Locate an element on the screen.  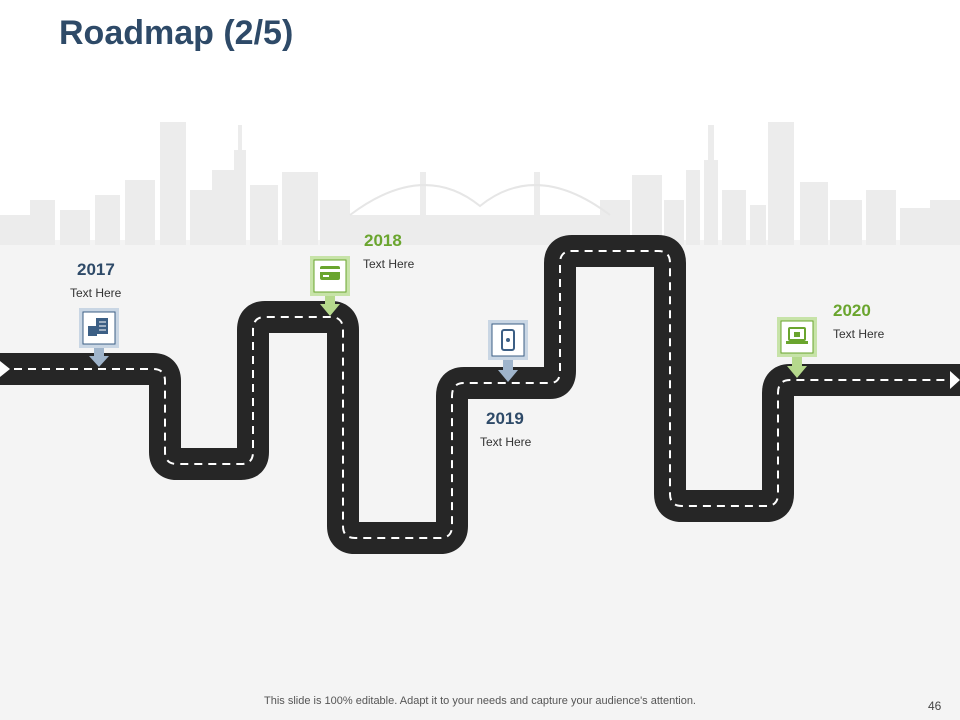
marker-2018 is located at coordinates (330, 286).